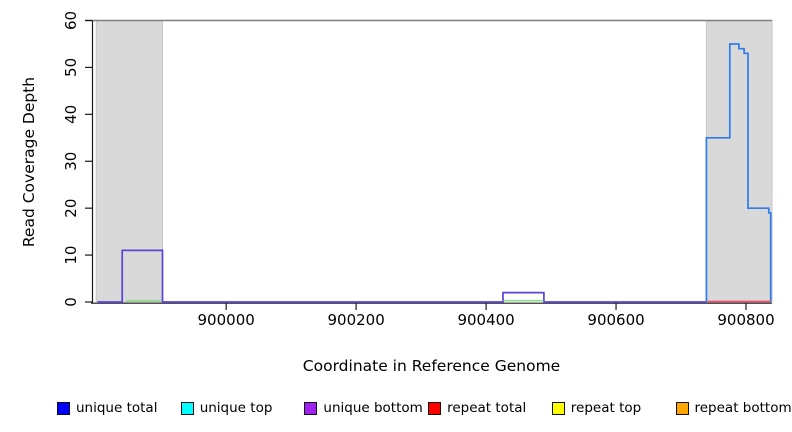 The image size is (792, 432). Describe the element at coordinates (187, 408) in the screenshot. I see `legend-swatch-unique-top` at that location.